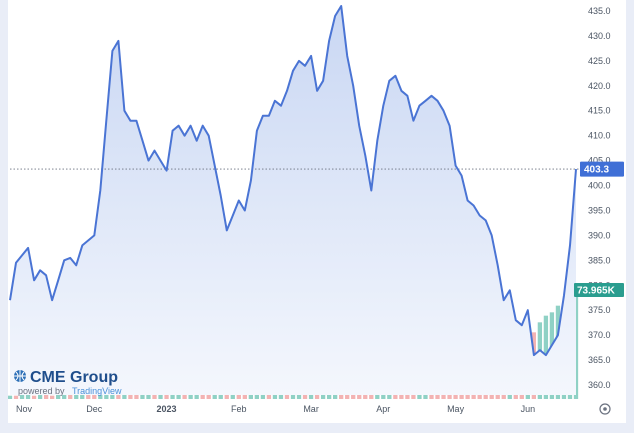 Image resolution: width=634 pixels, height=433 pixels. Describe the element at coordinates (599, 111) in the screenshot. I see `y-tick-label: 415.0` at that location.